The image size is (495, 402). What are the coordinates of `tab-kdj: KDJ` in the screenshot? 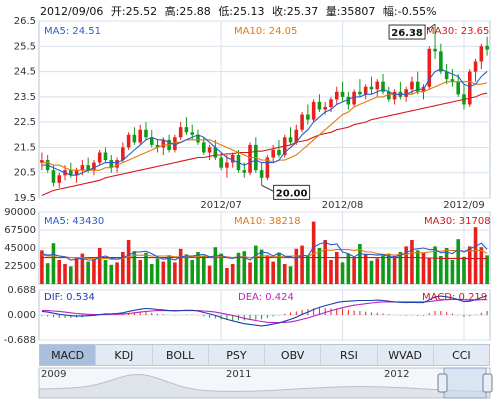 It's located at (124, 355).